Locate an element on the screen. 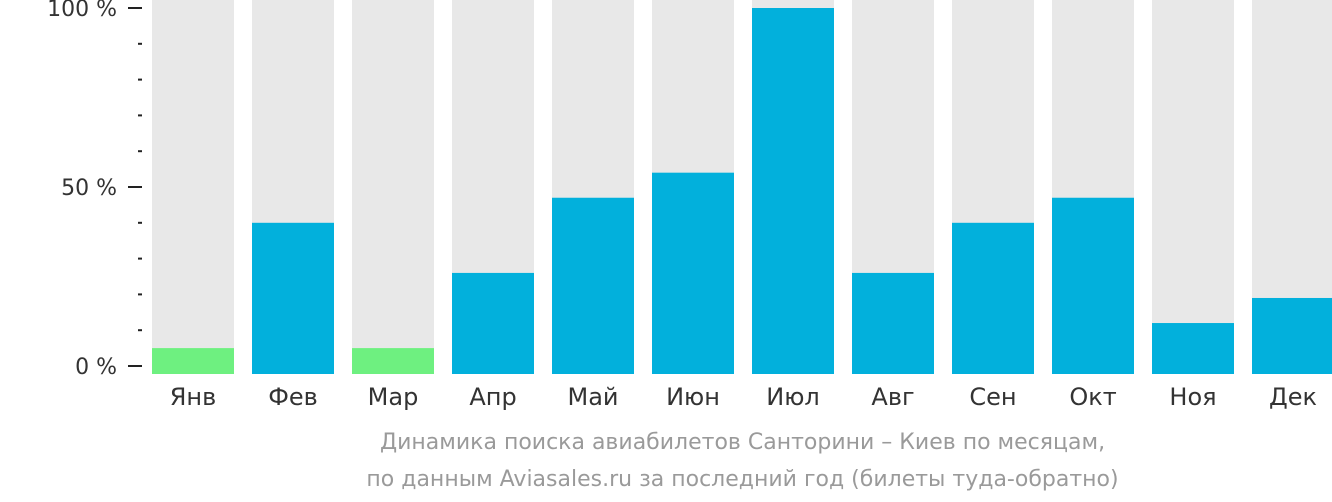  x-tick-label: Май is located at coordinates (592, 397).